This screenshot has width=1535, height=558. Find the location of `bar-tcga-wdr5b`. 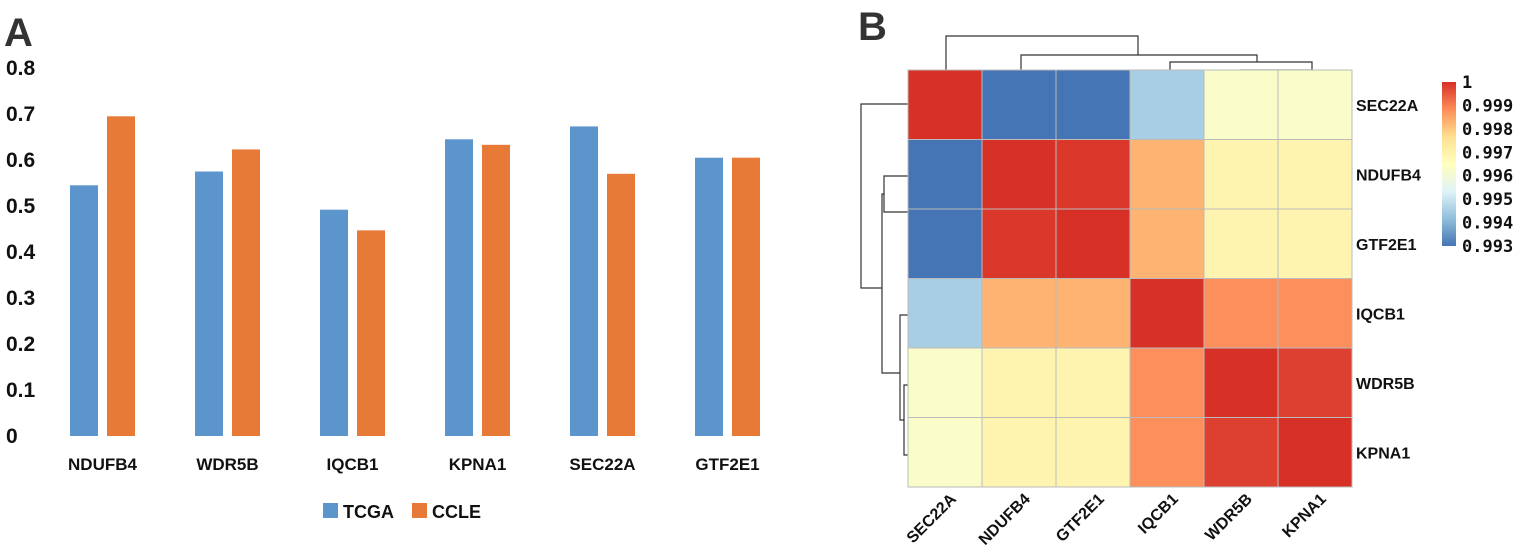

bar-tcga-wdr5b is located at coordinates (209, 303).